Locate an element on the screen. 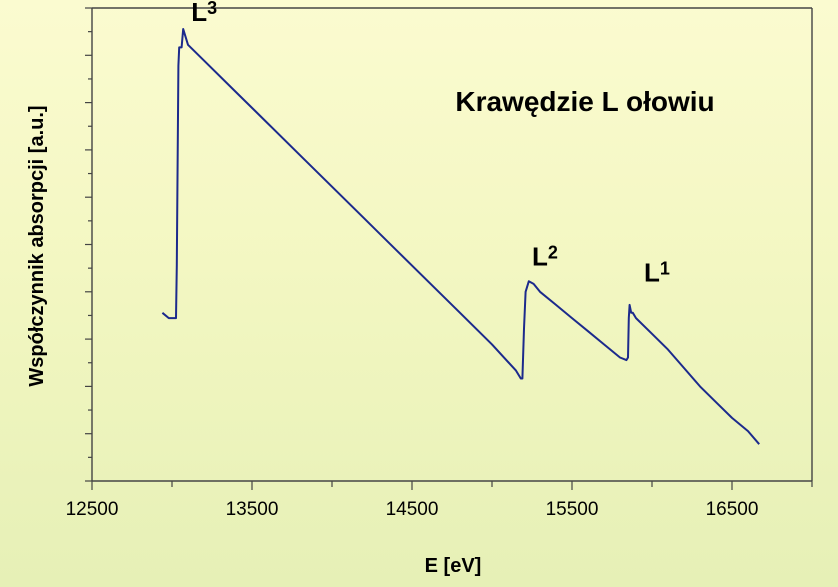  x-tick-label: 15500 is located at coordinates (572, 509).